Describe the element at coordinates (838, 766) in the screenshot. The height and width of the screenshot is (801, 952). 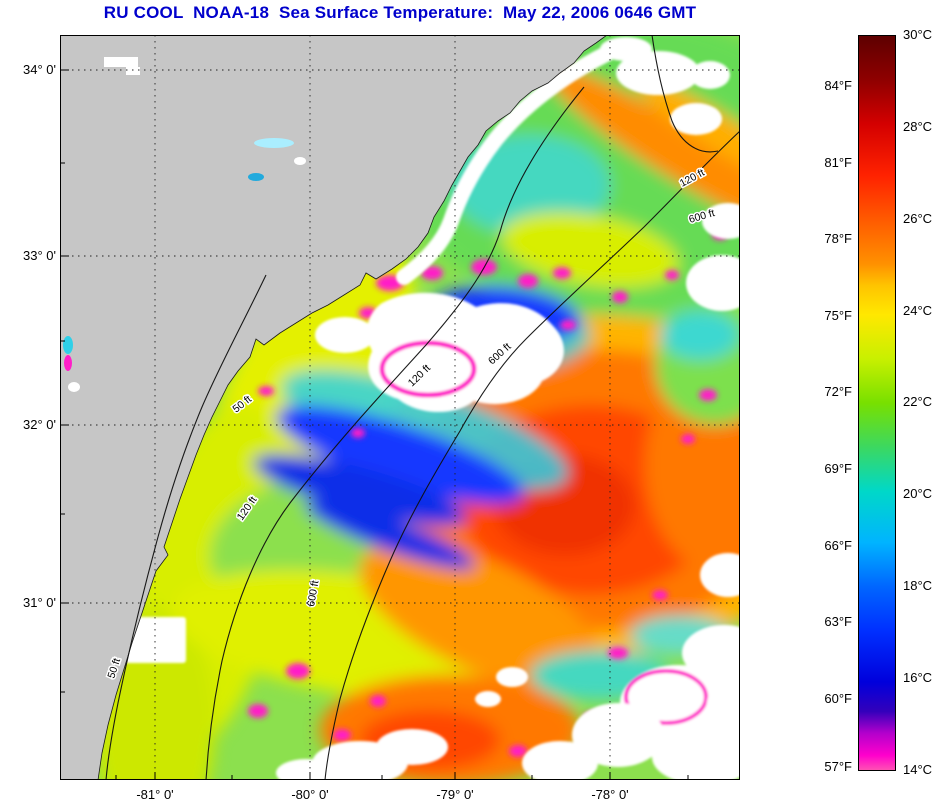
I see `colorbar-f-label: 57°F` at that location.